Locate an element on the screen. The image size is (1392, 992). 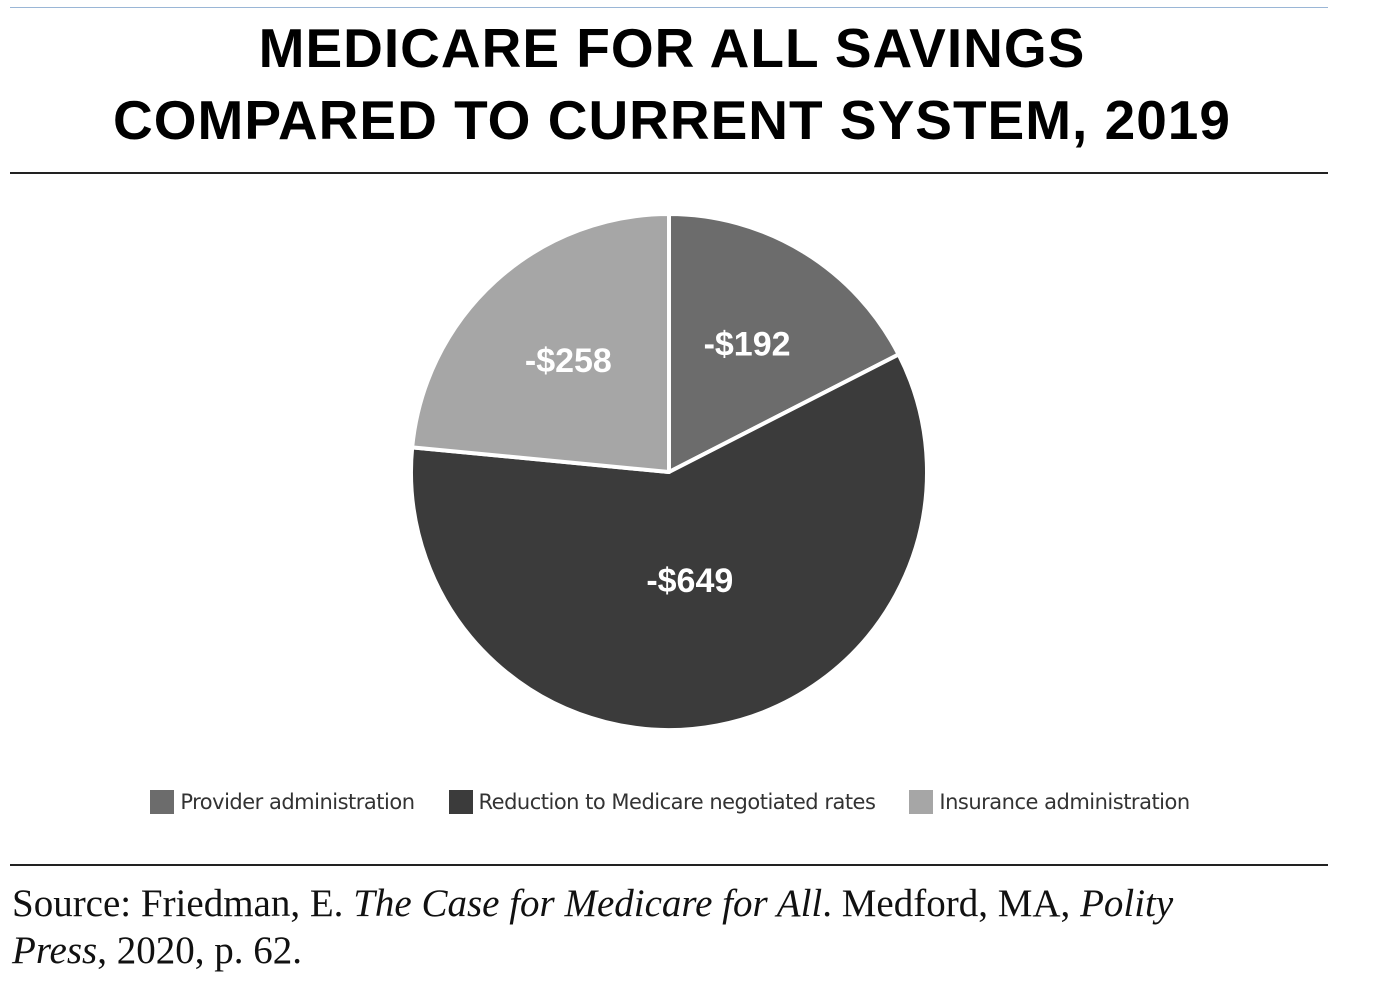
legend-swatch-insurance-administration is located at coordinates (921, 802).